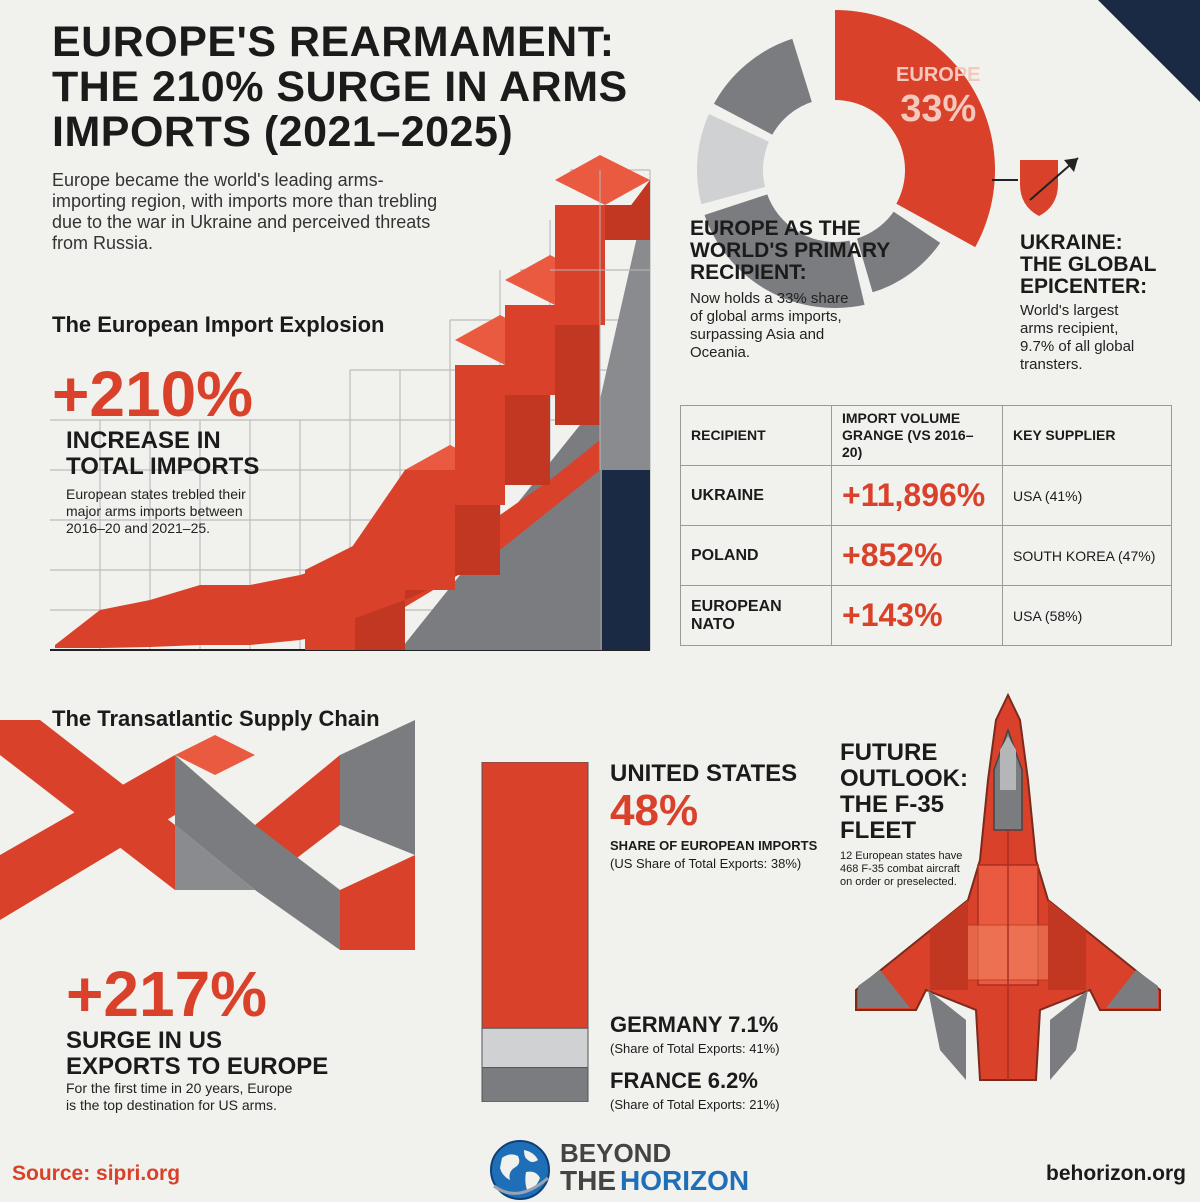 The width and height of the screenshot is (1200, 1202). What do you see at coordinates (588, 1180) in the screenshot?
I see `brand-the: THE` at bounding box center [588, 1180].